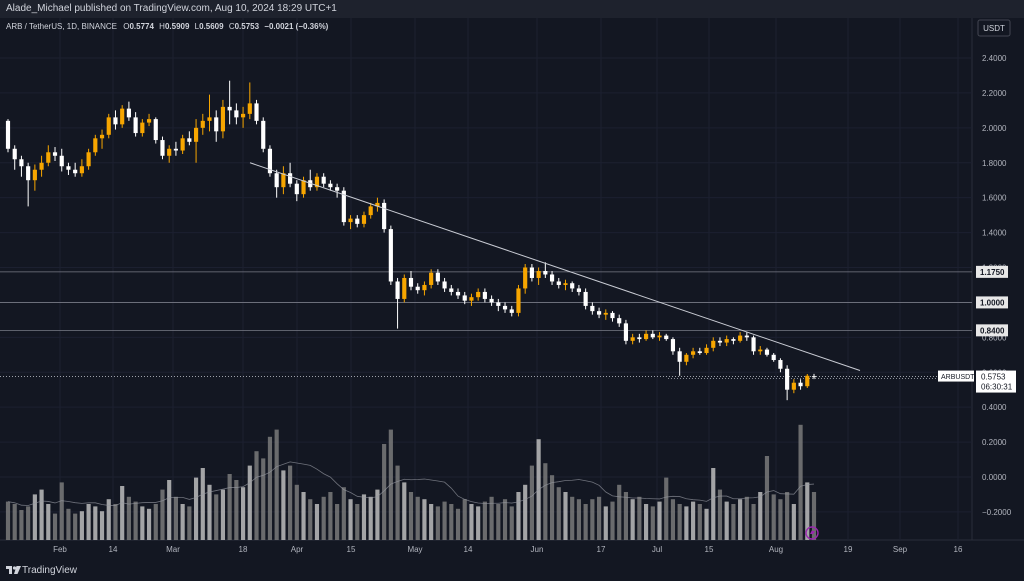 Image resolution: width=1024 pixels, height=581 pixels. I want to click on time-tick-label: Sep, so click(900, 549).